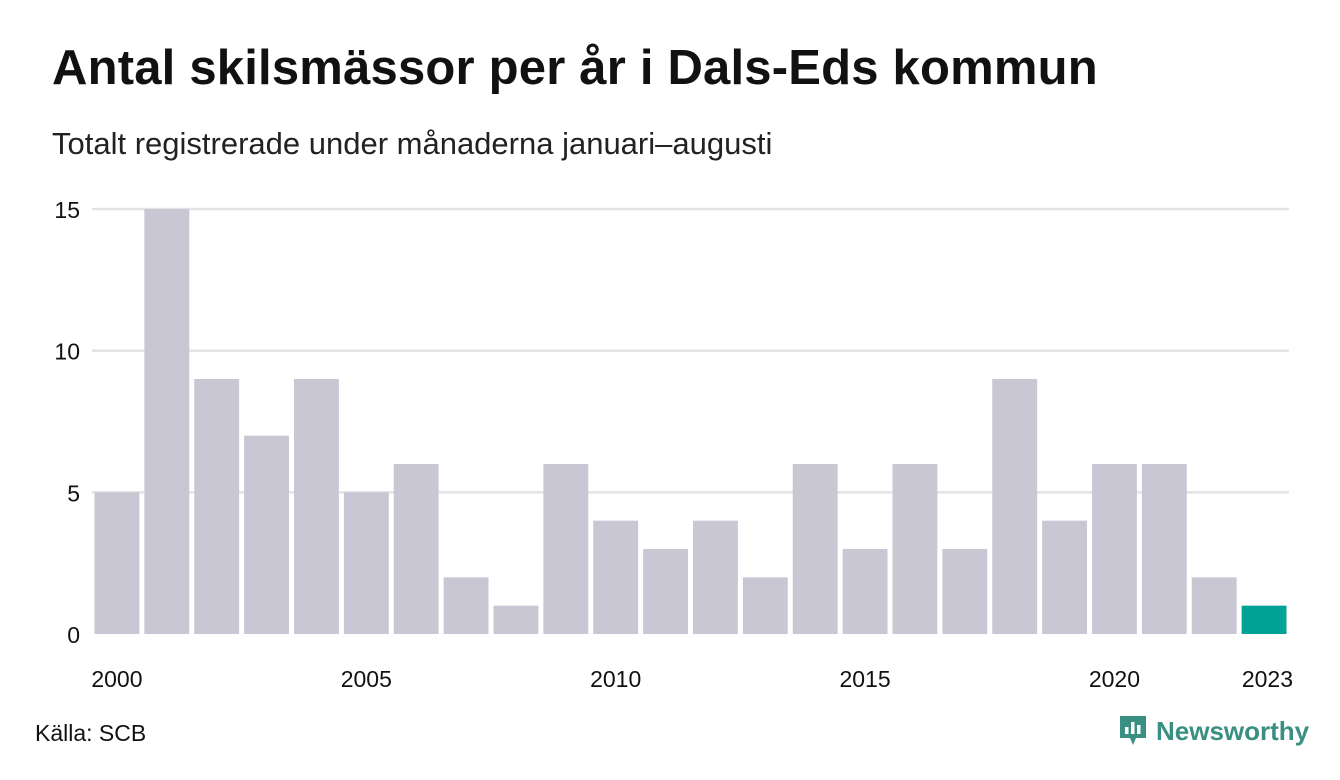 The width and height of the screenshot is (1340, 780). Describe the element at coordinates (167, 421) in the screenshot. I see `bar-2001` at that location.